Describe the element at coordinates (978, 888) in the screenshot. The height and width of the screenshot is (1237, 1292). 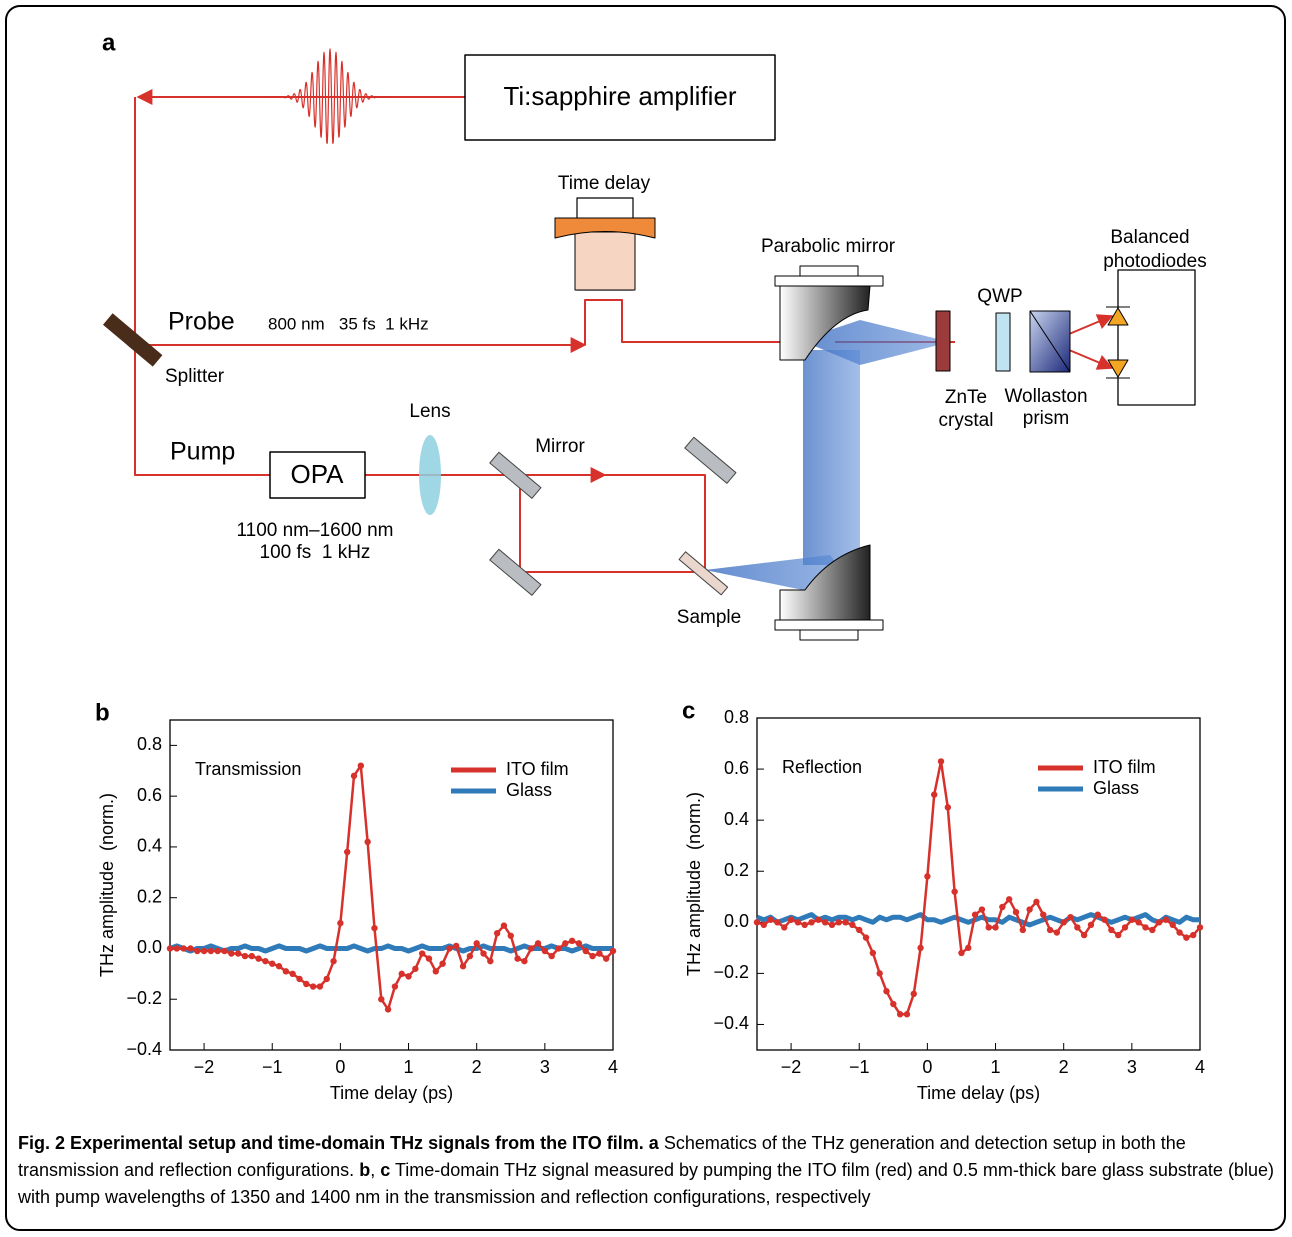
I see `data-line` at that location.